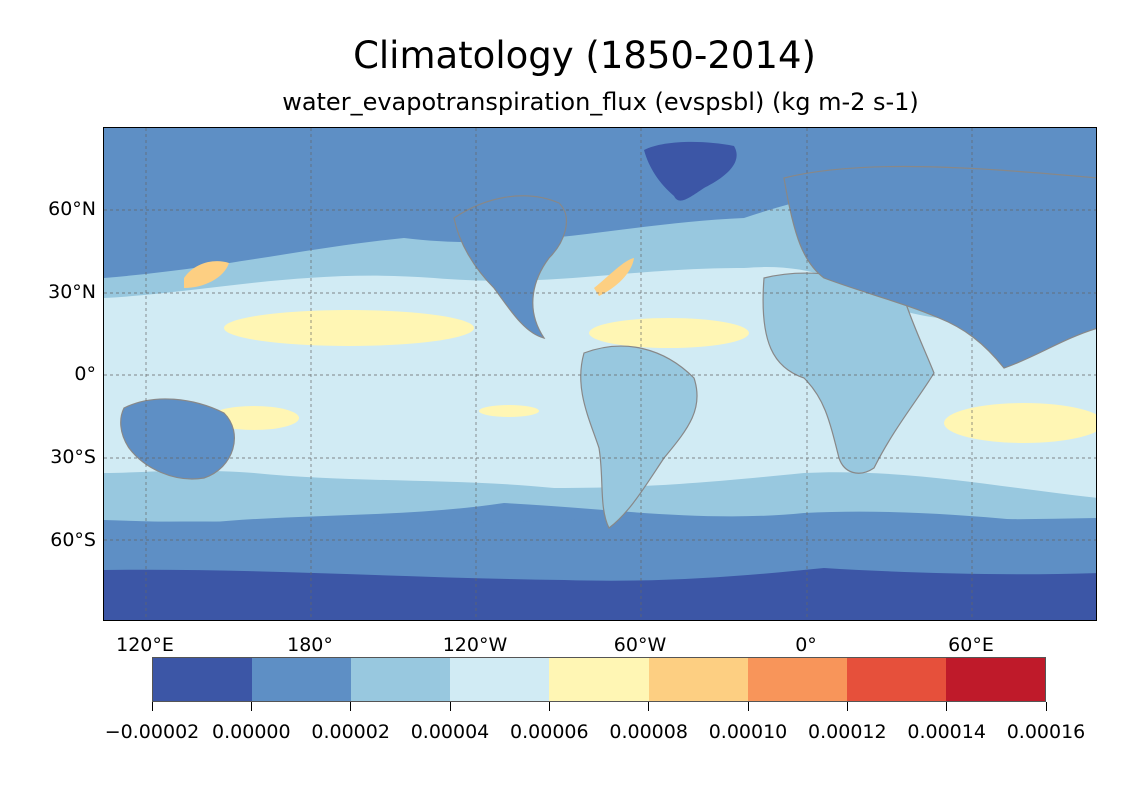  Describe the element at coordinates (310, 645) in the screenshot. I see `lon-label-180: 180°` at that location.